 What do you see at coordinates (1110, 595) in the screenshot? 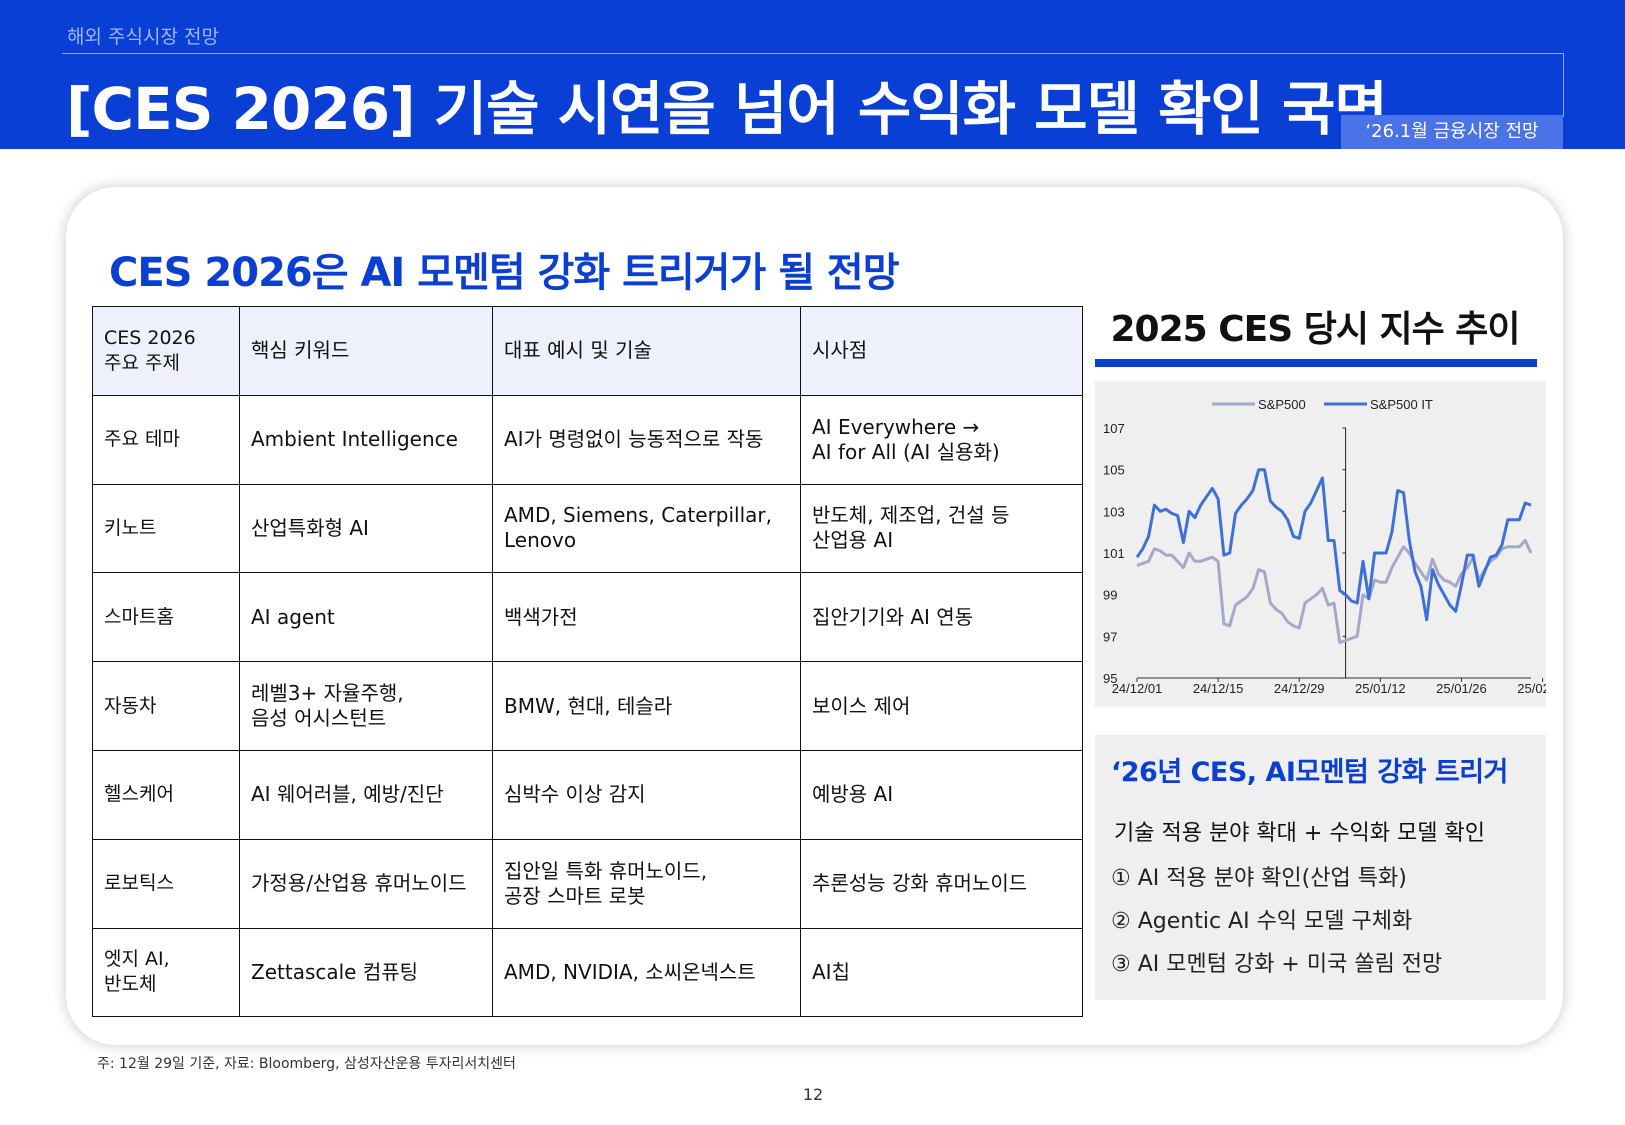
I see `y-tick-label: 99` at bounding box center [1110, 595].